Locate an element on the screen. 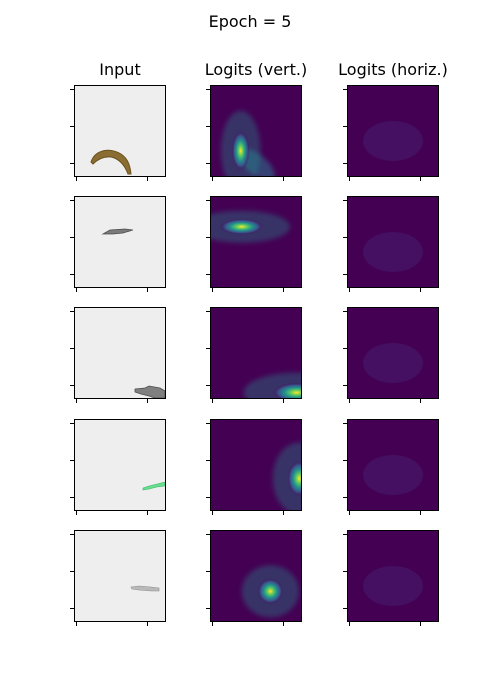  column-title-horiz: Logits (horiz.) is located at coordinates (393, 69).